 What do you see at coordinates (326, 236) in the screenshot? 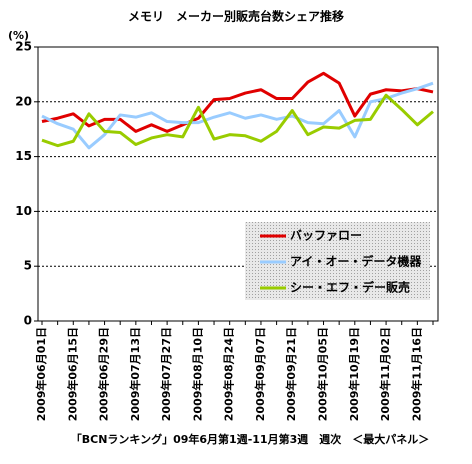
I see `legend-label: バッファロー` at bounding box center [326, 236].